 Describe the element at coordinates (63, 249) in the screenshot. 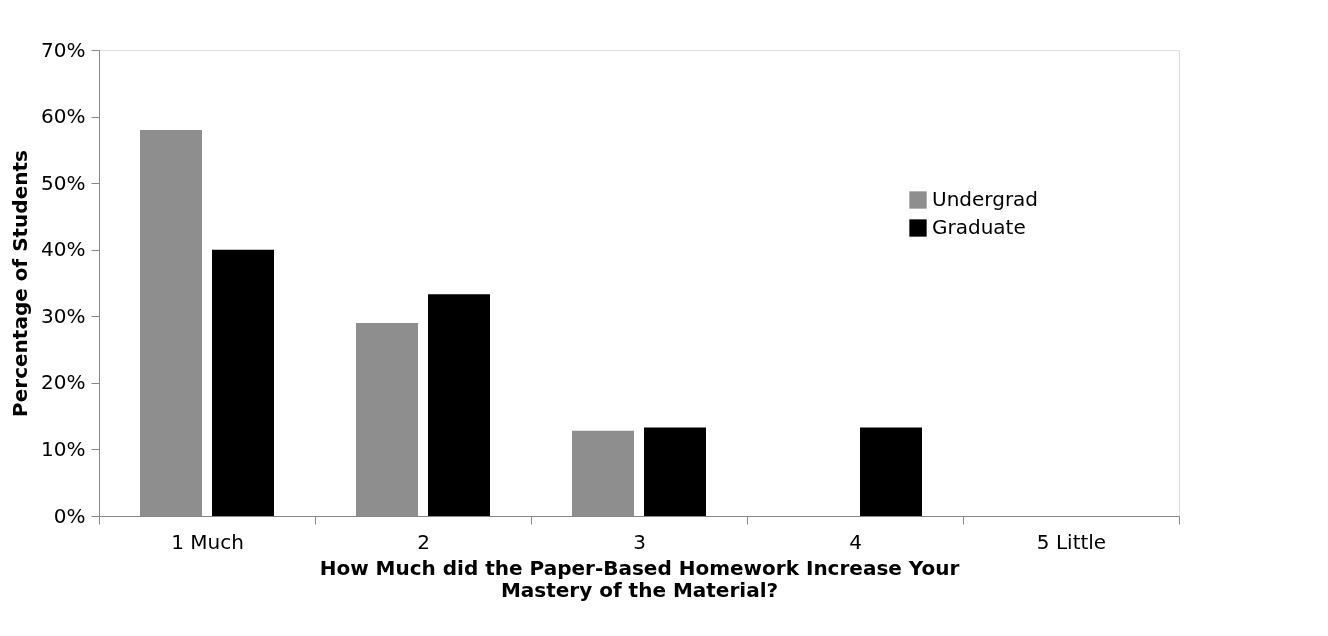

I see `y-tick-label: 40%` at that location.